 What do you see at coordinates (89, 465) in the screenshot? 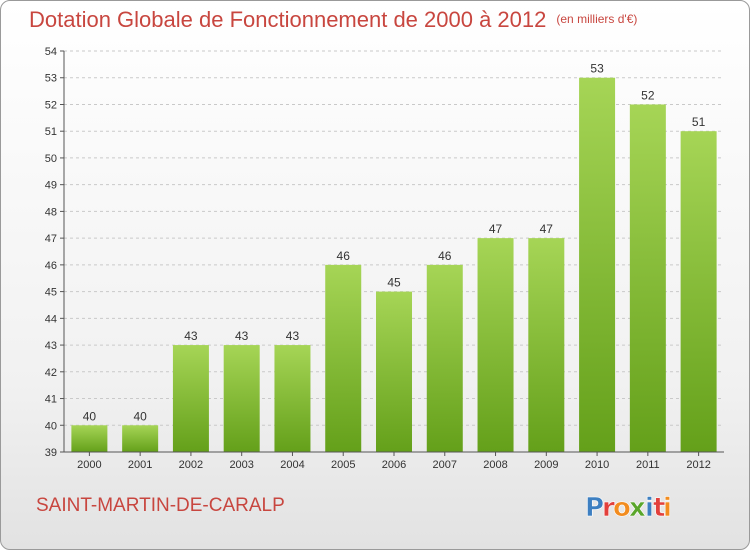
I see `x-tick-label: 2000` at bounding box center [89, 465].